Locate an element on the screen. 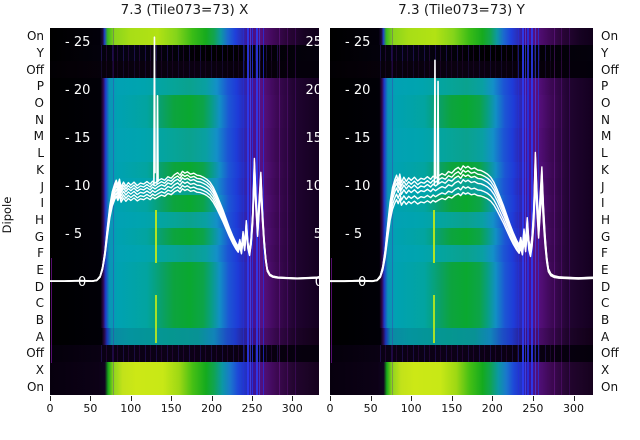 The image size is (640, 440). power-tick-label: - 5 is located at coordinates (354, 234).